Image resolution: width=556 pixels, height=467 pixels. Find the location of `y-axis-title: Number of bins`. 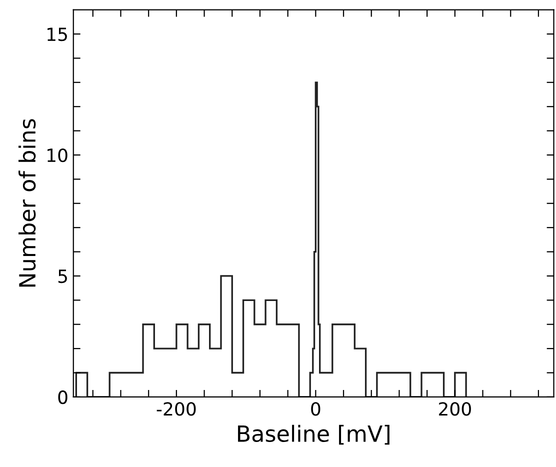

y-axis-title: Number of bins is located at coordinates (27, 203).